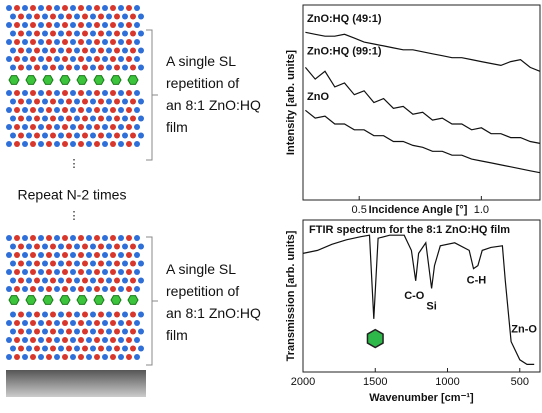  I want to click on substrate, so click(76, 383).